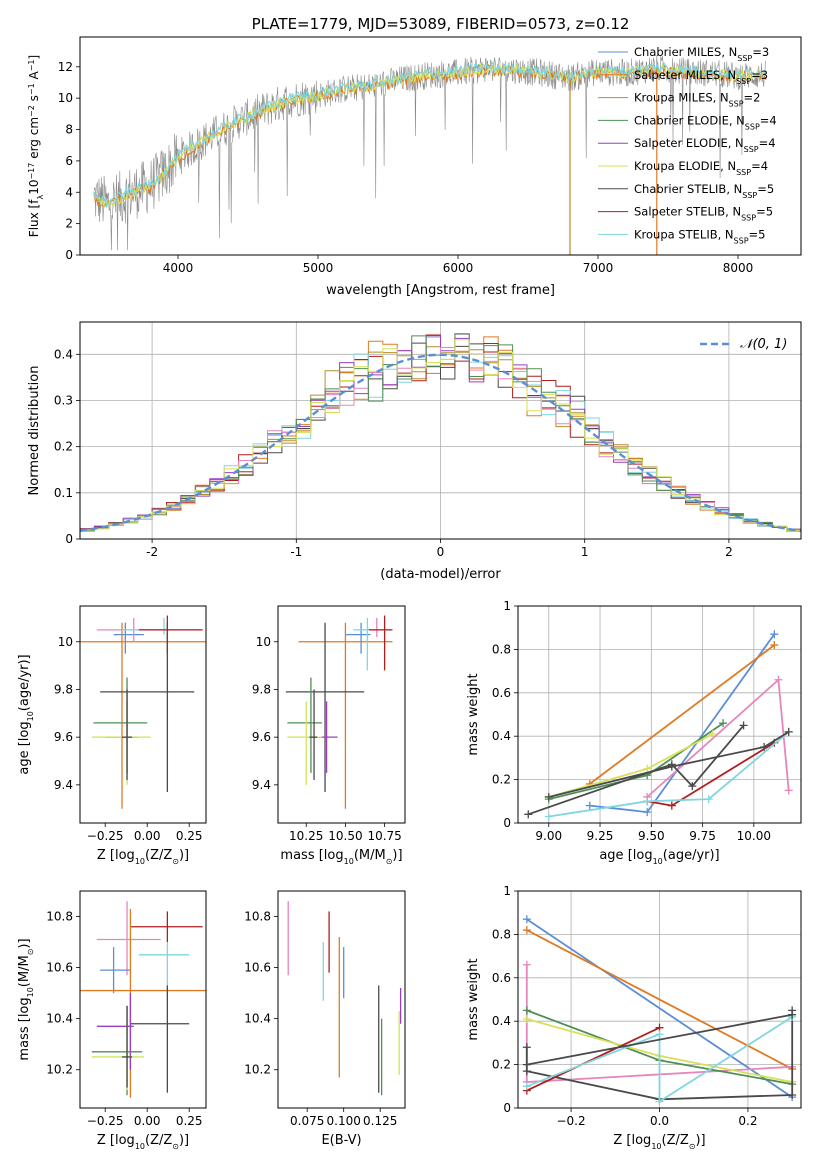 This screenshot has height=1170, width=819. Describe the element at coordinates (729, 552) in the screenshot. I see `x-tick-label: 2` at that location.